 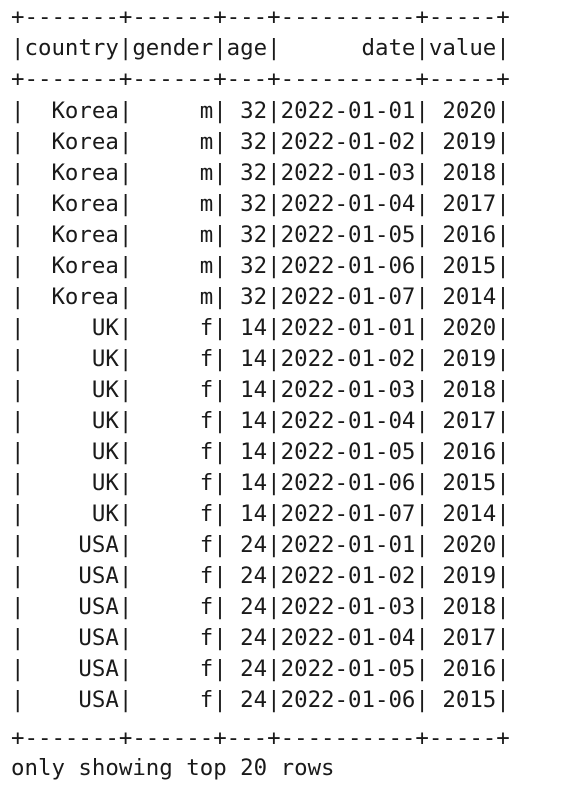 I want to click on table-row: | Korea| m| 32|2022-01-02| 2019|, so click(x=260, y=142).